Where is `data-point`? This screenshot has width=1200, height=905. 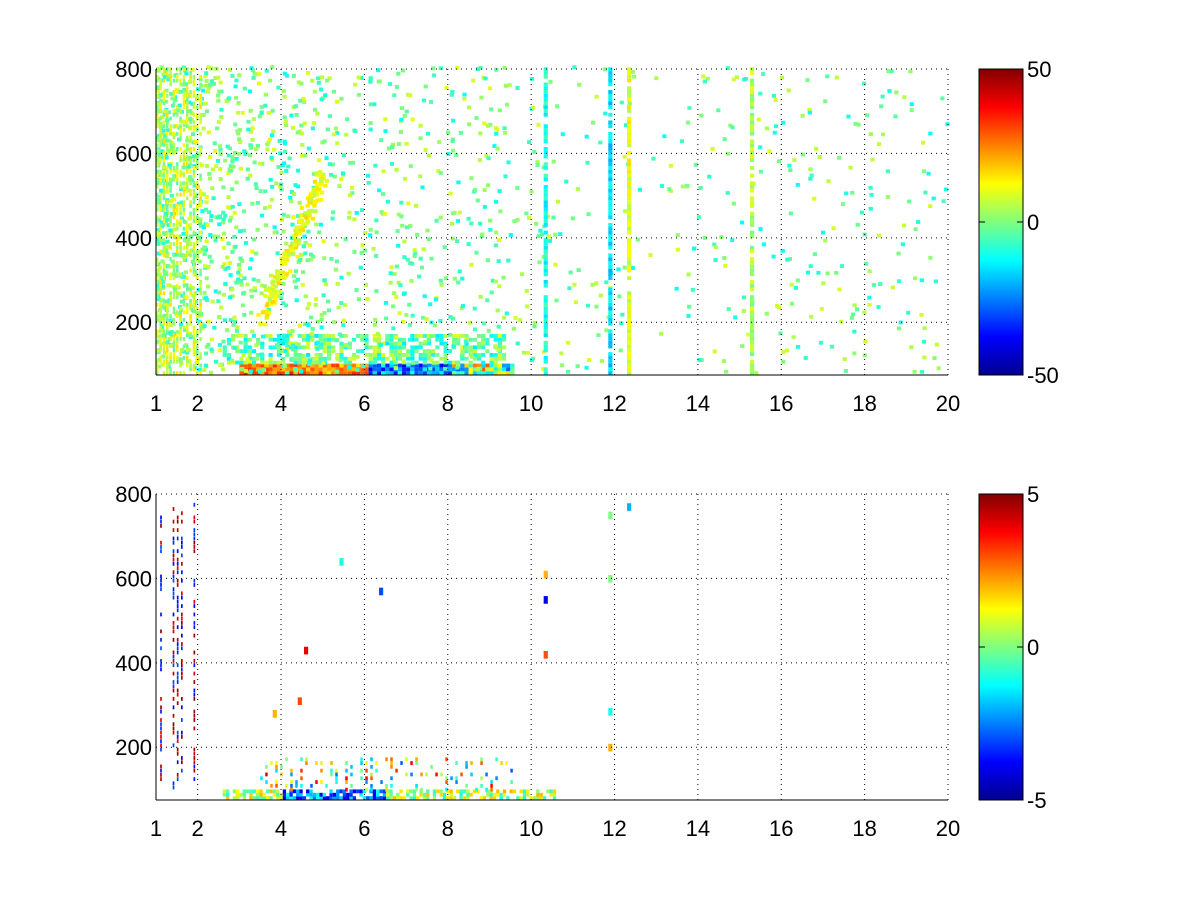
data-point is located at coordinates (545, 574).